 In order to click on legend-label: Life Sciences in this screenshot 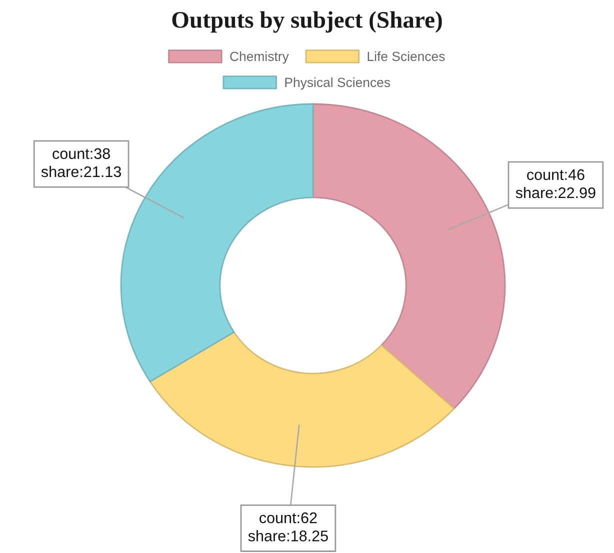, I will do `click(406, 56)`.